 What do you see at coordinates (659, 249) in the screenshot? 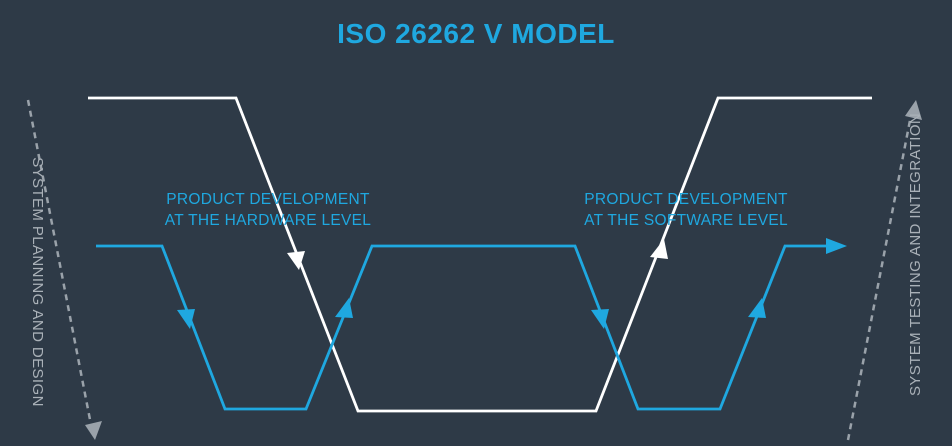
I see `system-up-arrowhead-icon` at bounding box center [659, 249].